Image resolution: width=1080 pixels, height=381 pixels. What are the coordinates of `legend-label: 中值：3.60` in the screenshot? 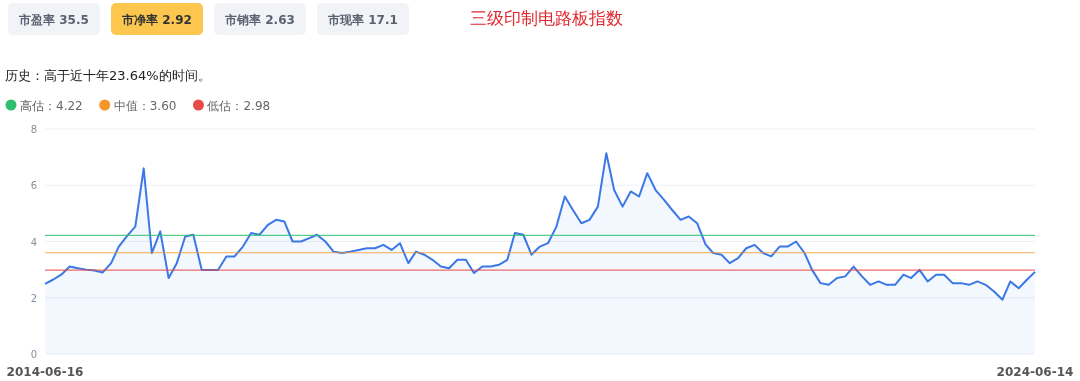 It's located at (145, 105).